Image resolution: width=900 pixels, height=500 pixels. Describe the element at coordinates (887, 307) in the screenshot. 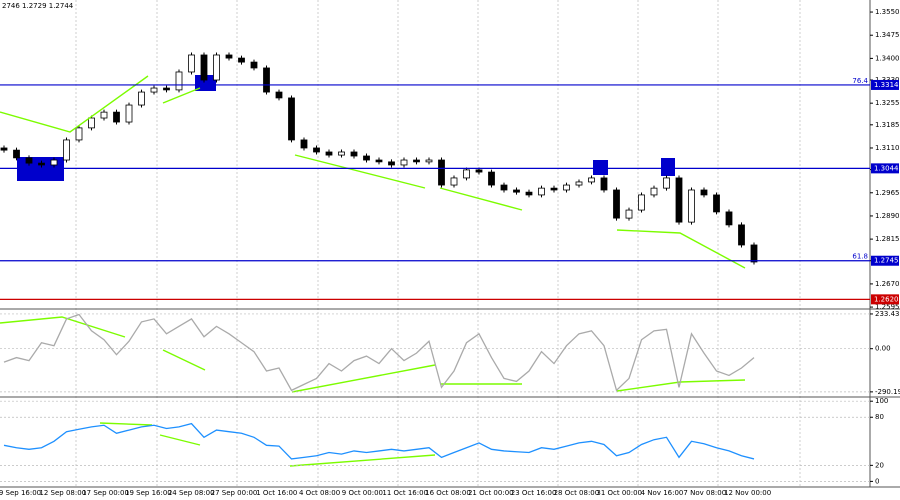

I see `y-tick-label: 1.2595` at that location.